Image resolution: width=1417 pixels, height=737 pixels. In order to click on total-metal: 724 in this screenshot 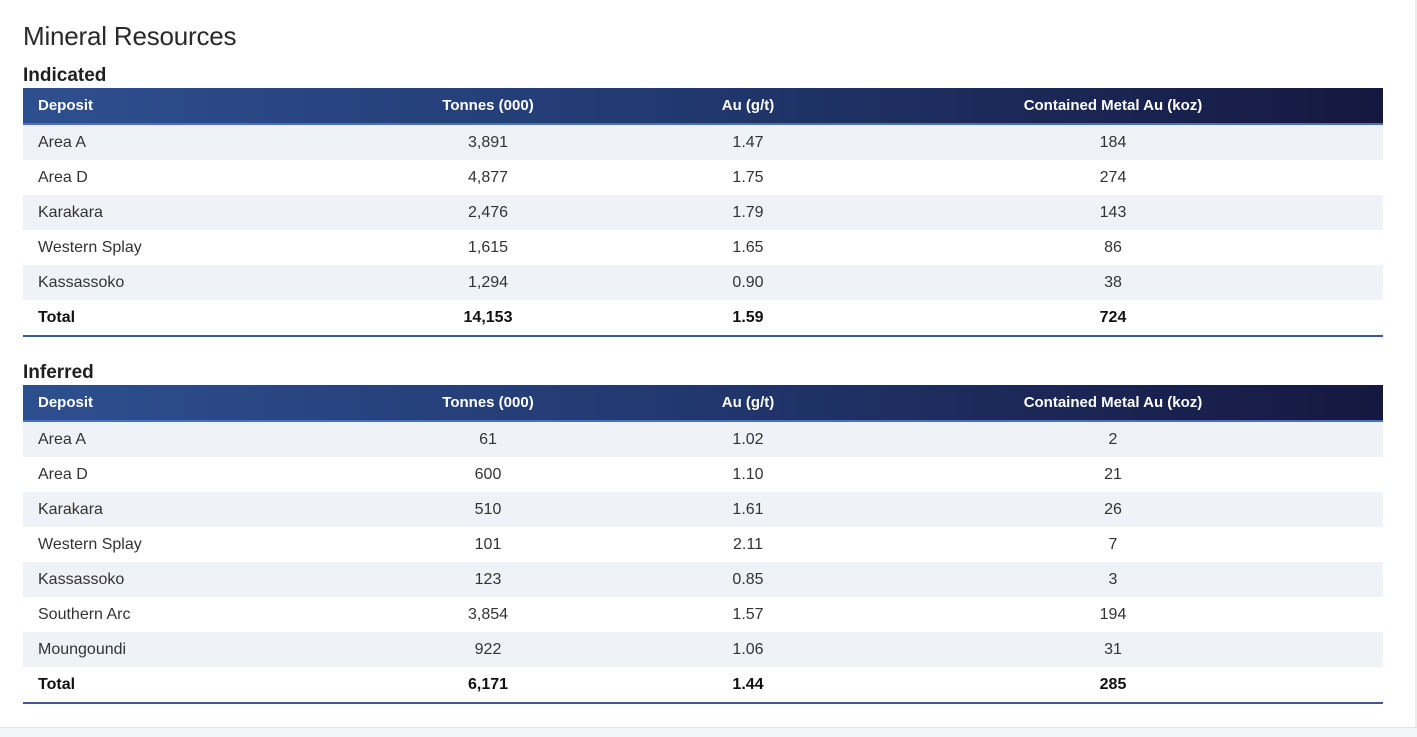, I will do `click(1113, 318)`.